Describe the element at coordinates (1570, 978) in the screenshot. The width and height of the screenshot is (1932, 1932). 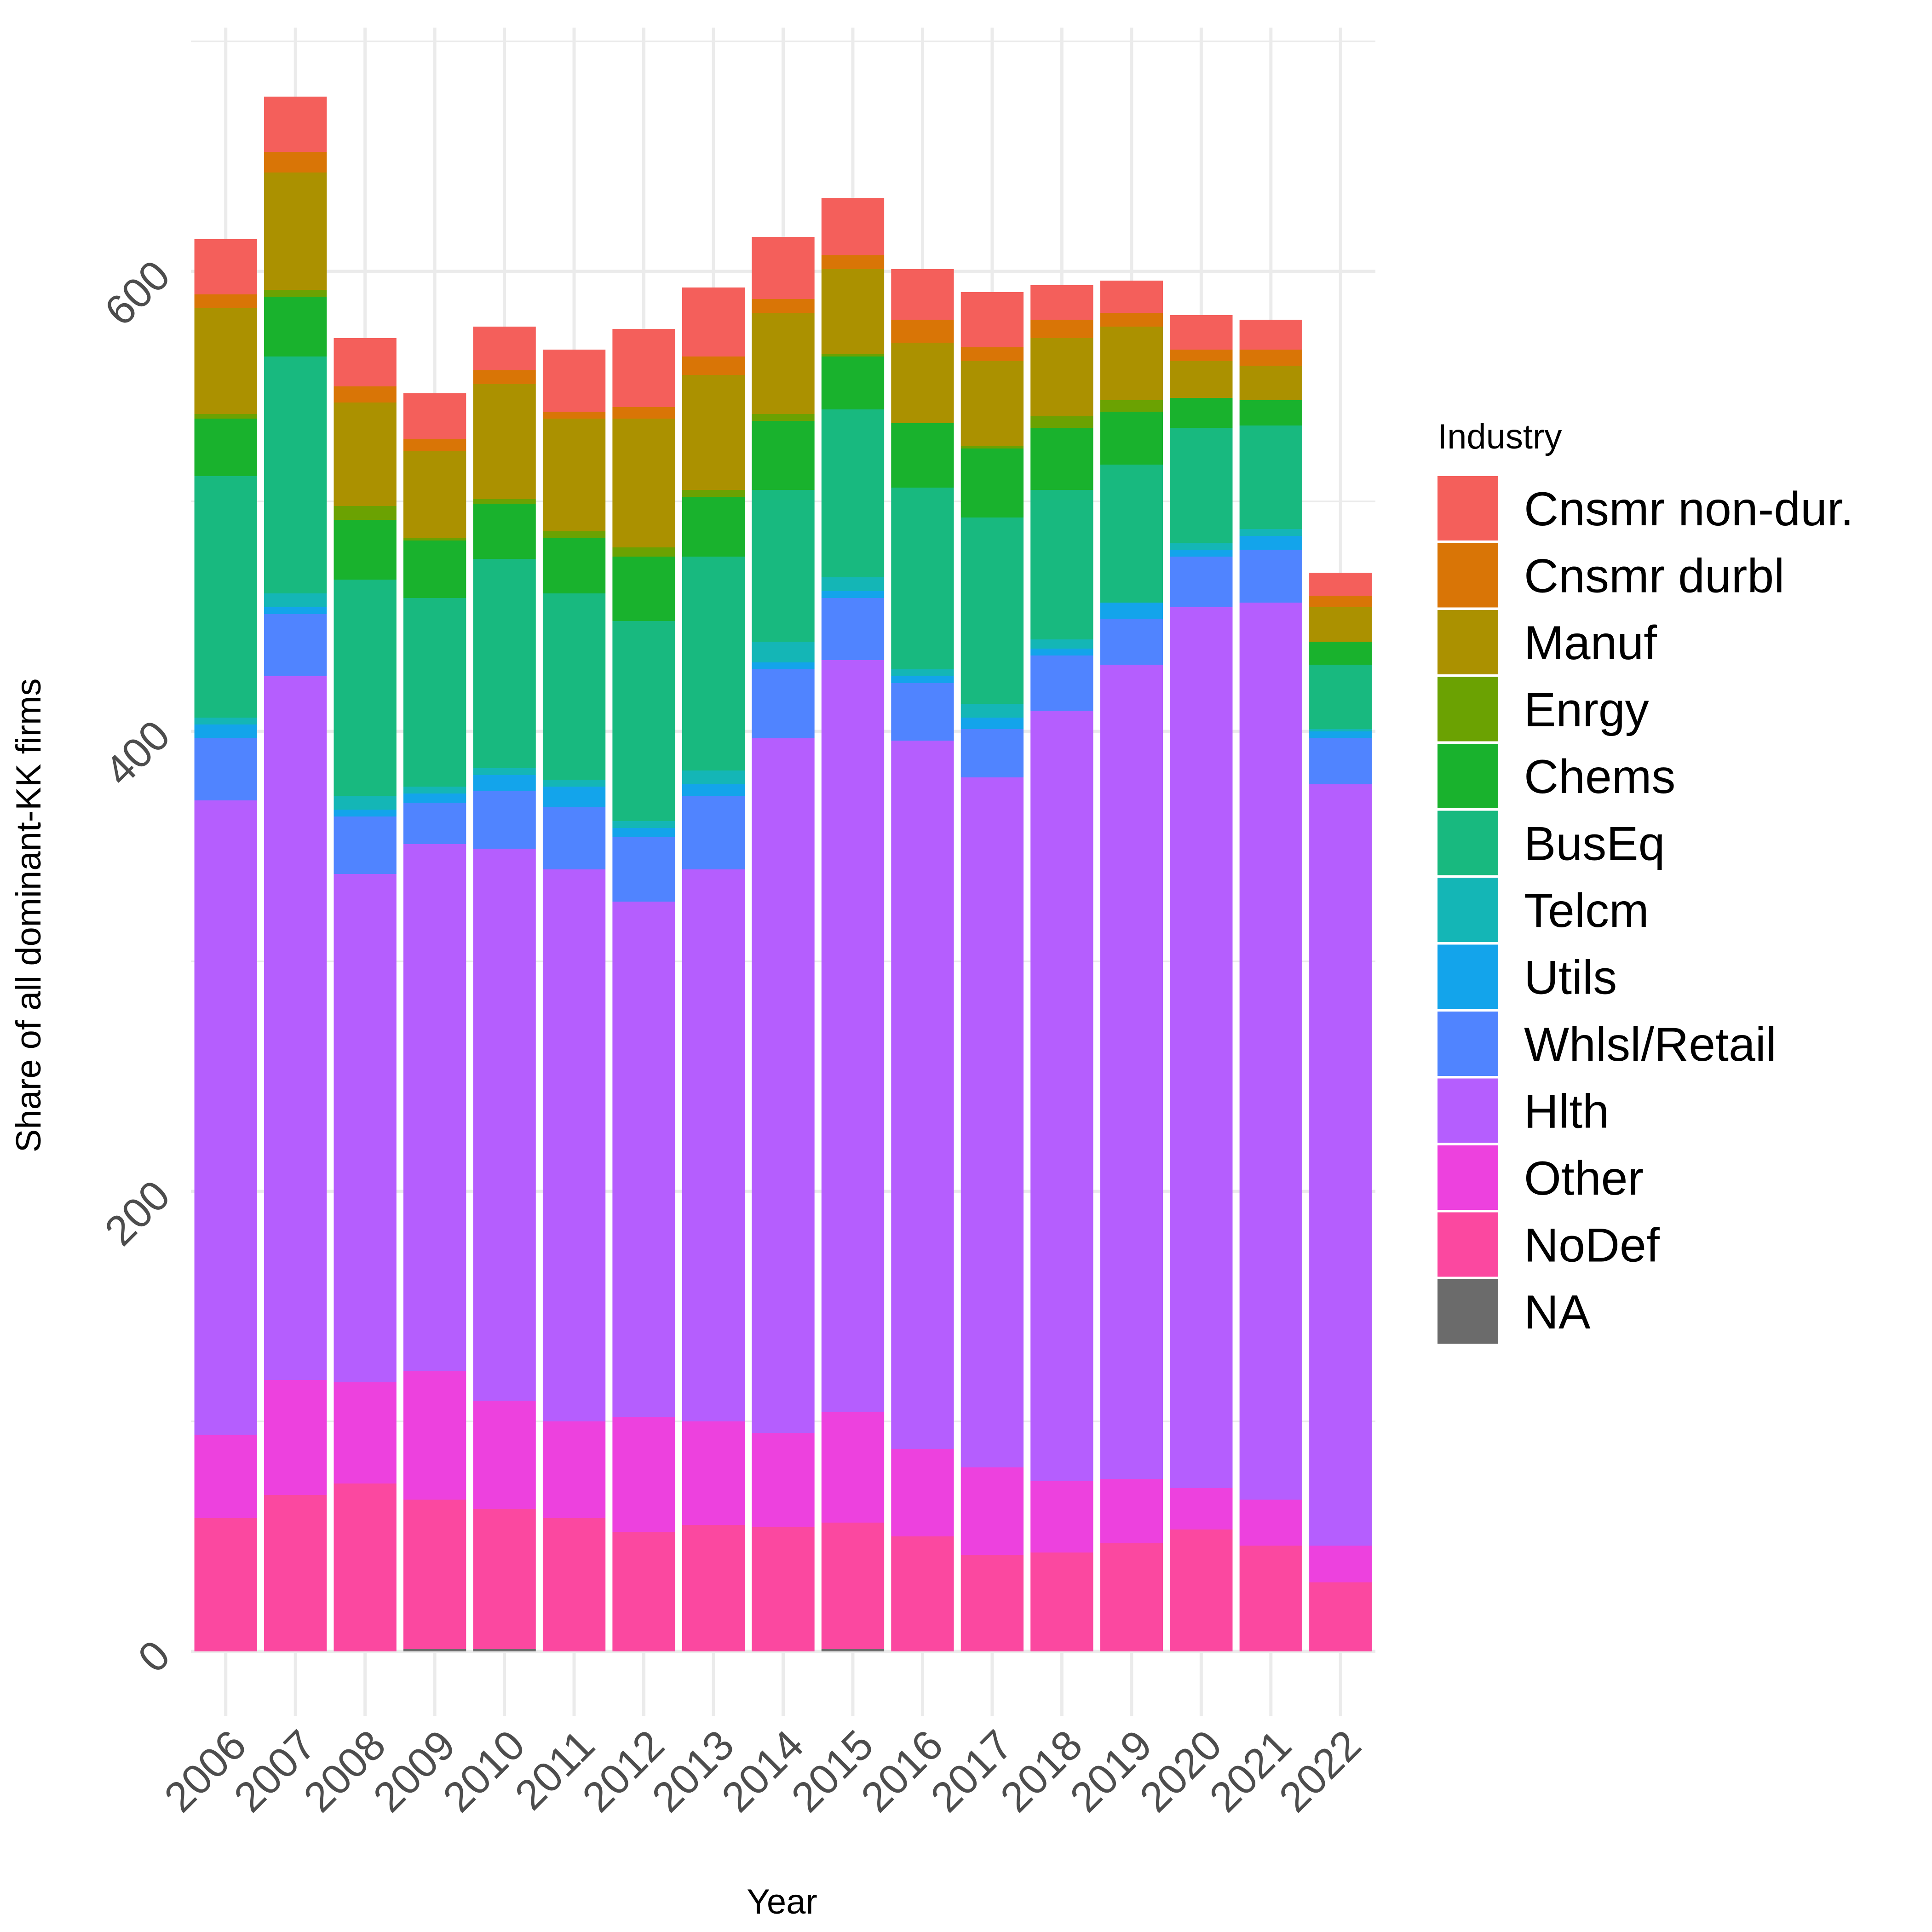
I see `legend-label: Utils` at that location.